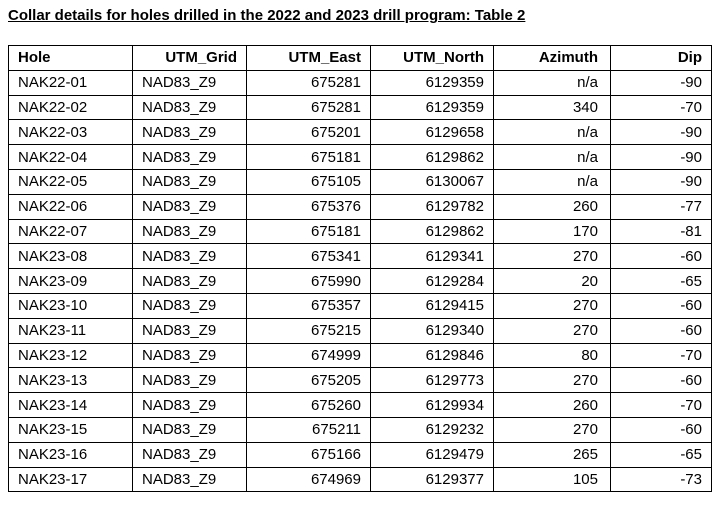 The width and height of the screenshot is (717, 515). Describe the element at coordinates (308, 206) in the screenshot. I see `table-cell: 675376` at that location.